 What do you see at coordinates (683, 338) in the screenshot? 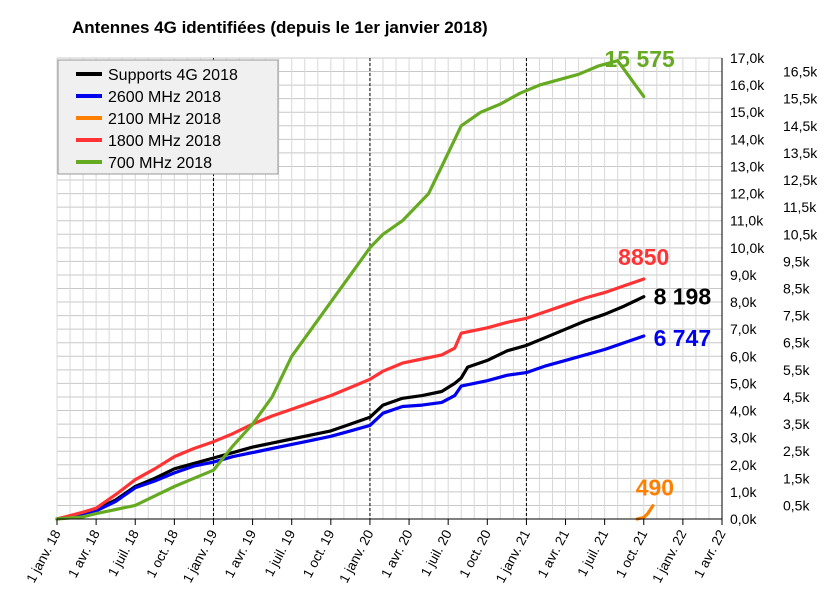
I see `series-end-label: 6 747` at bounding box center [683, 338].